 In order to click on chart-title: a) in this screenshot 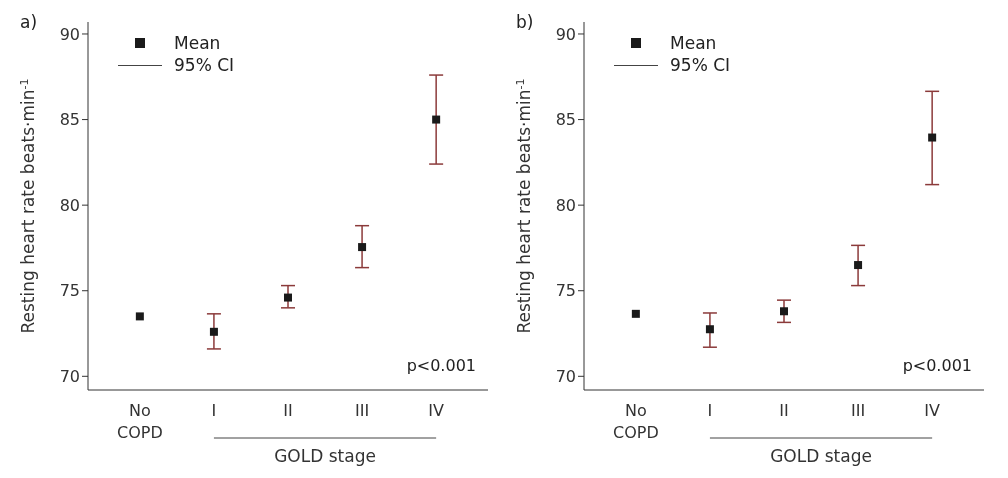, I will do `click(29, 22)`.